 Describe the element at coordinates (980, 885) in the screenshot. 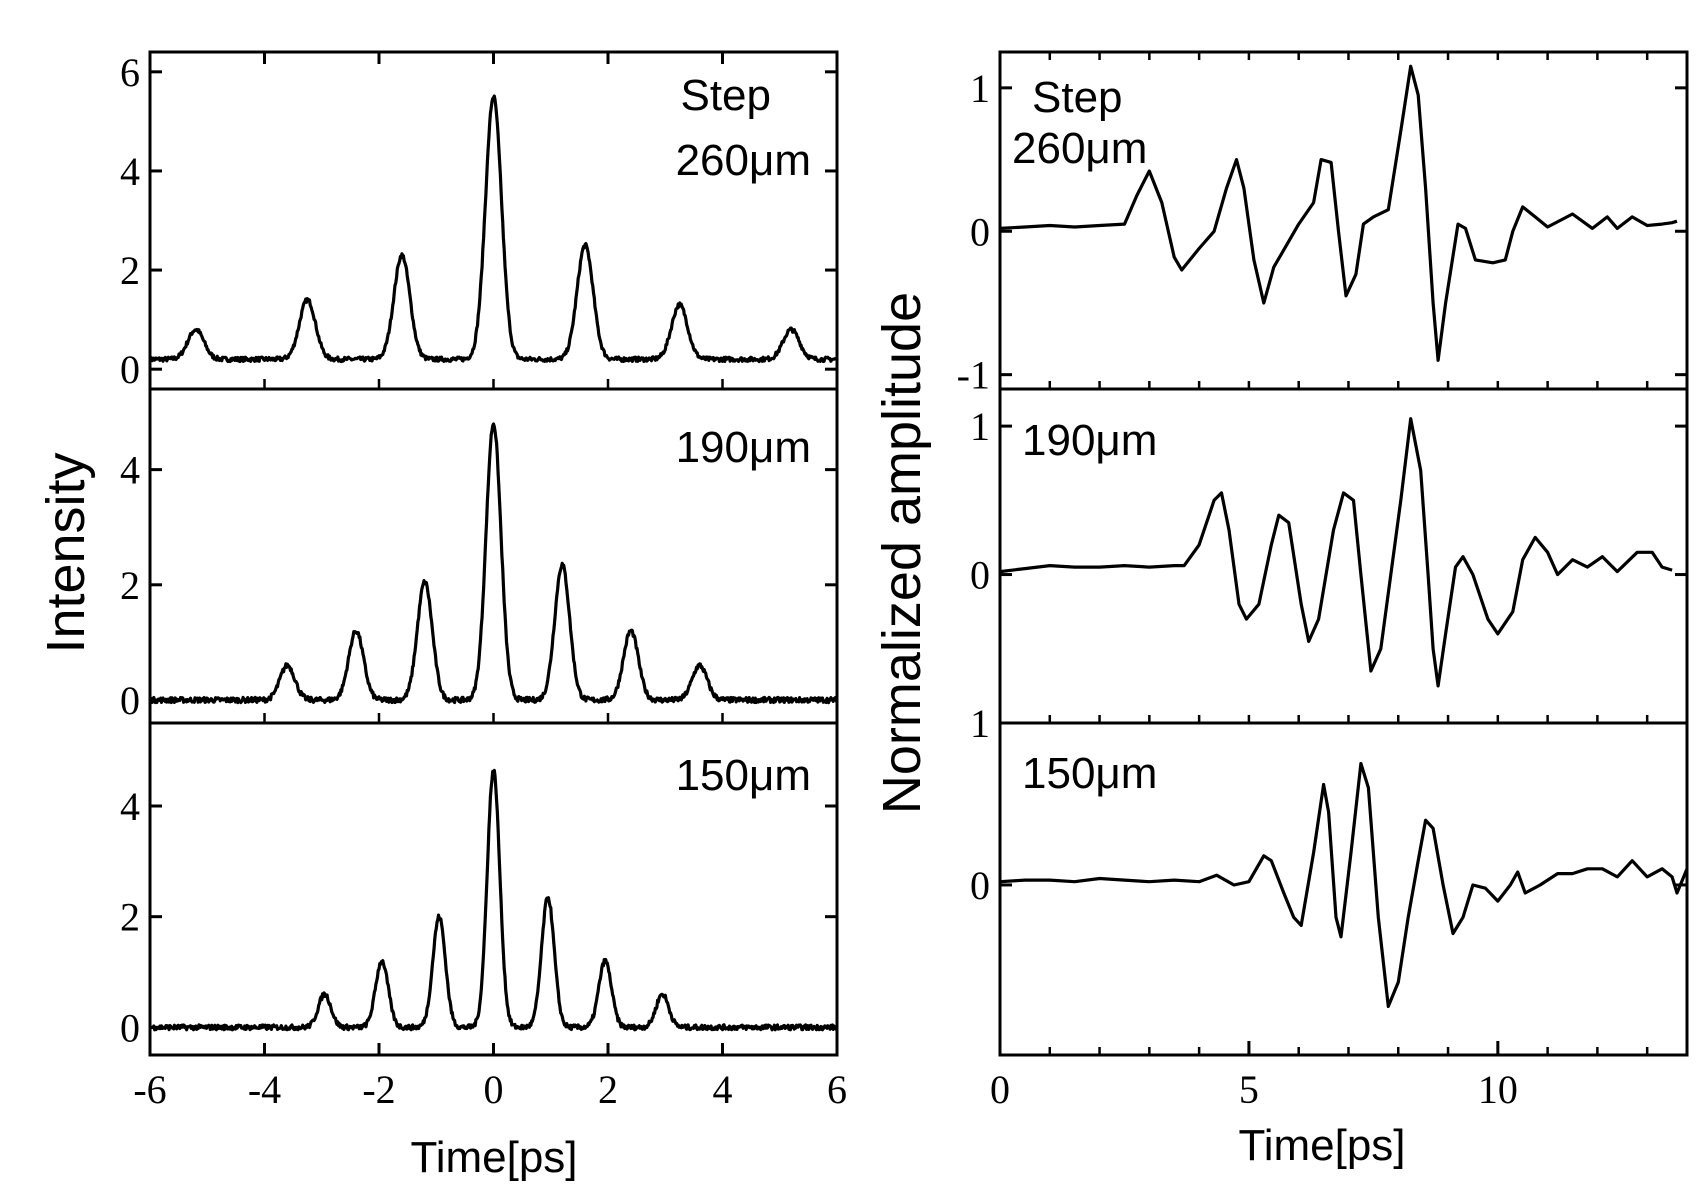

I see `right-panel-3-ytick-label-1: 0` at that location.